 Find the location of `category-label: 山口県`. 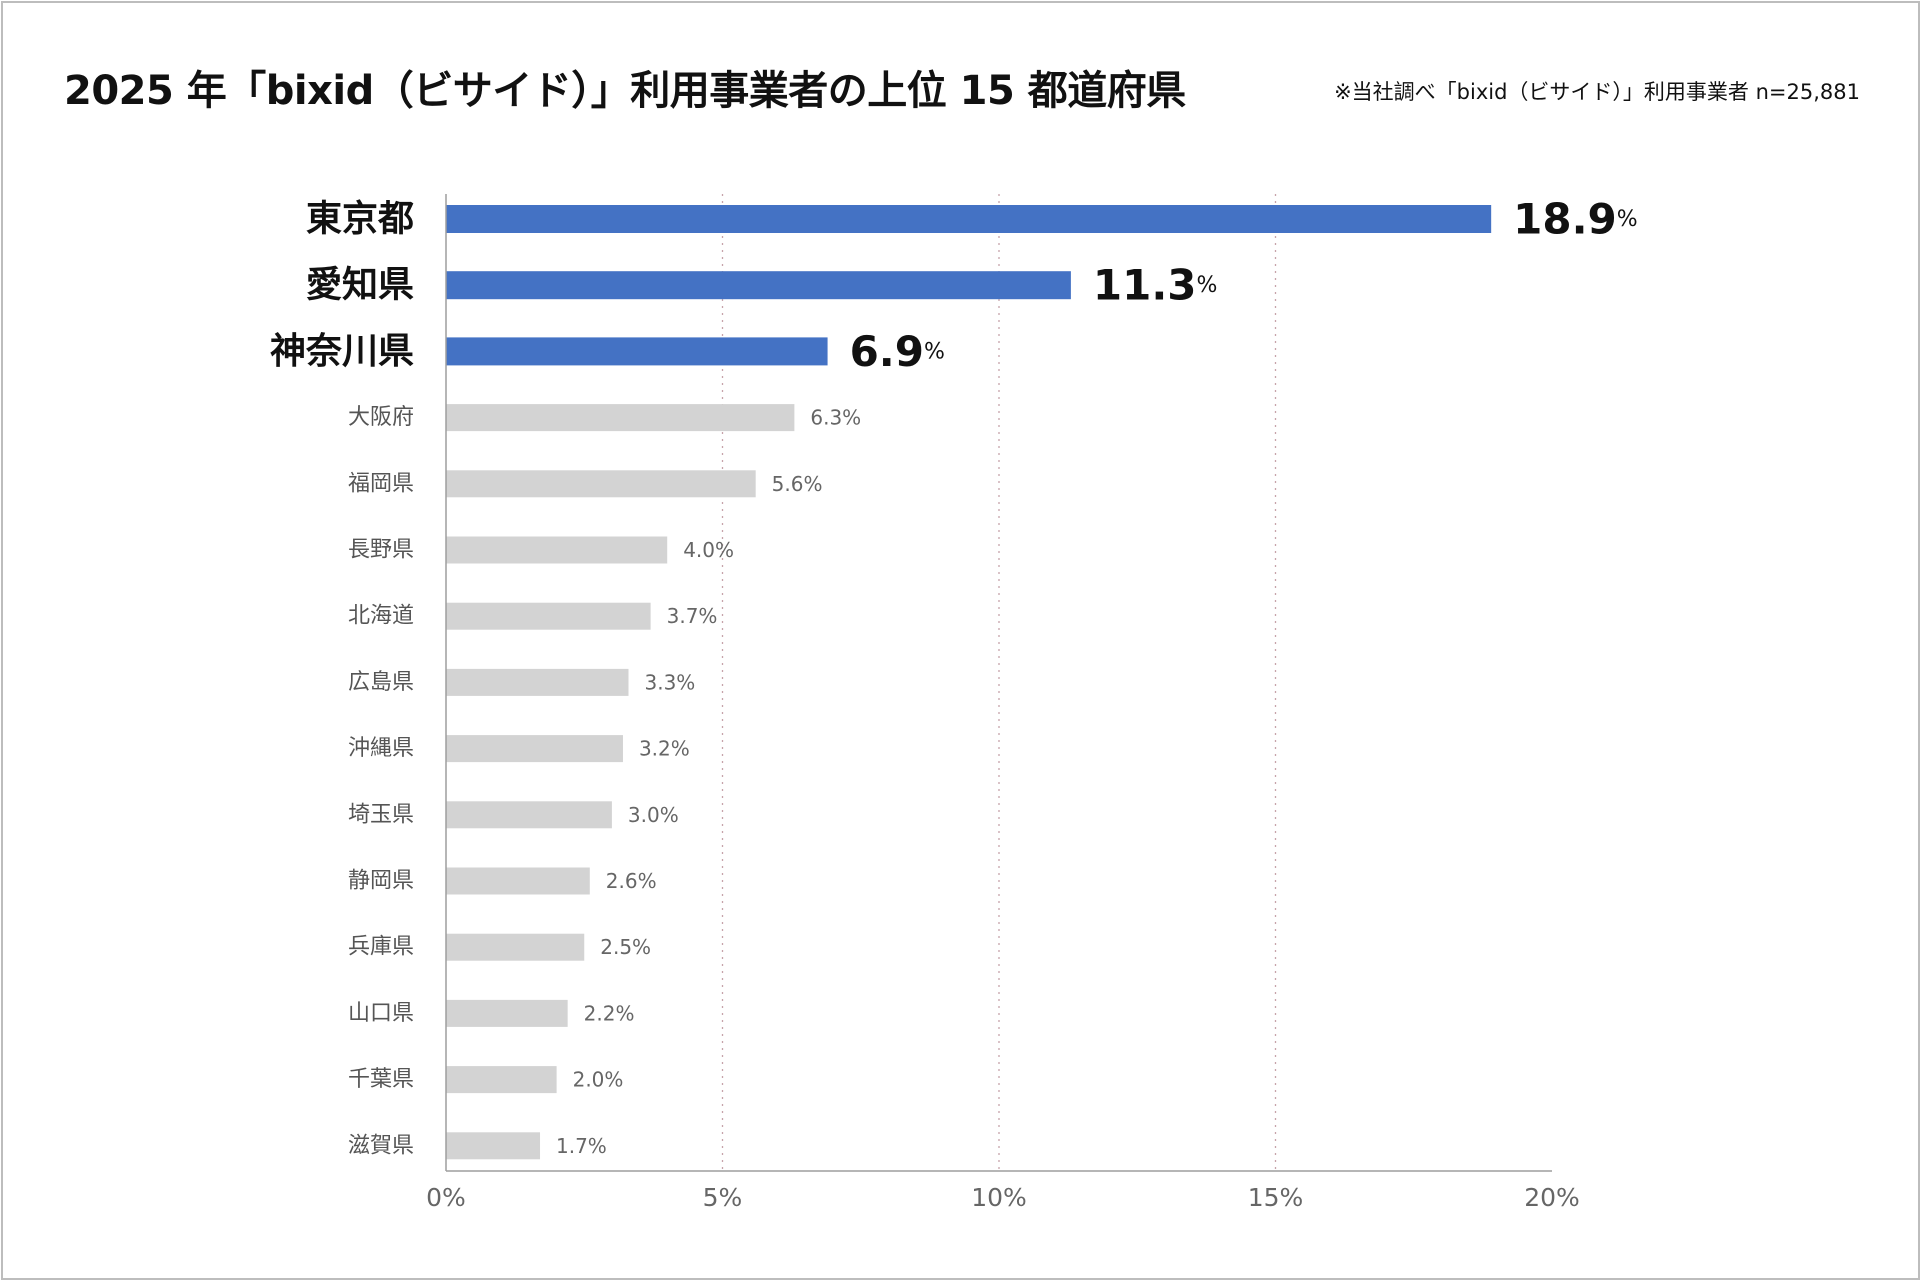

category-label: 山口県 is located at coordinates (381, 1013).